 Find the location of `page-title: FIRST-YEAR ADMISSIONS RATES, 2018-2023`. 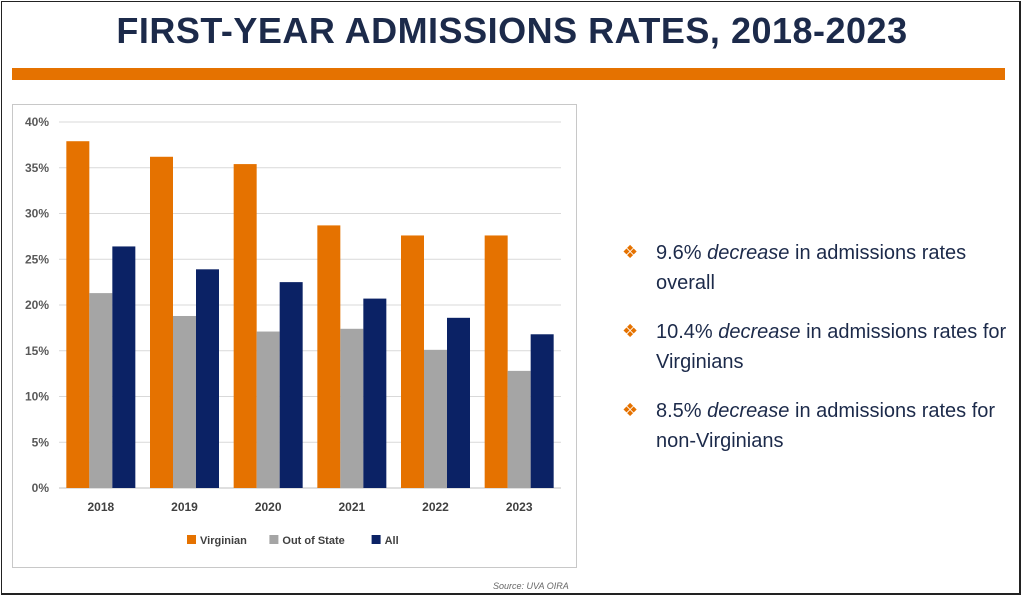

page-title: FIRST-YEAR ADMISSIONS RATES, 2018-2023 is located at coordinates (512, 30).